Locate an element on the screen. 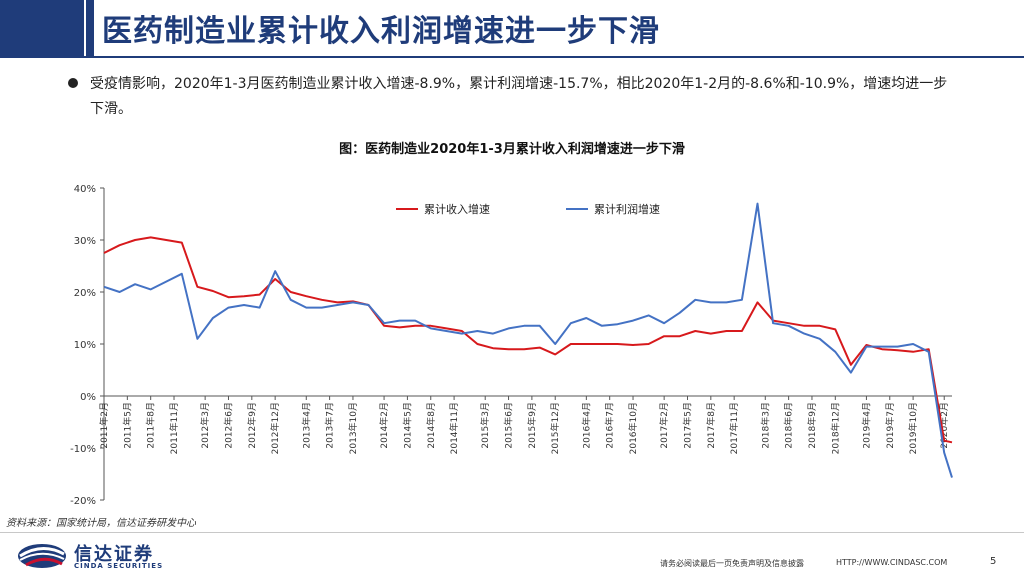 The image size is (1024, 576). logo-english-text: CINDA SECURITIES is located at coordinates (119, 566).